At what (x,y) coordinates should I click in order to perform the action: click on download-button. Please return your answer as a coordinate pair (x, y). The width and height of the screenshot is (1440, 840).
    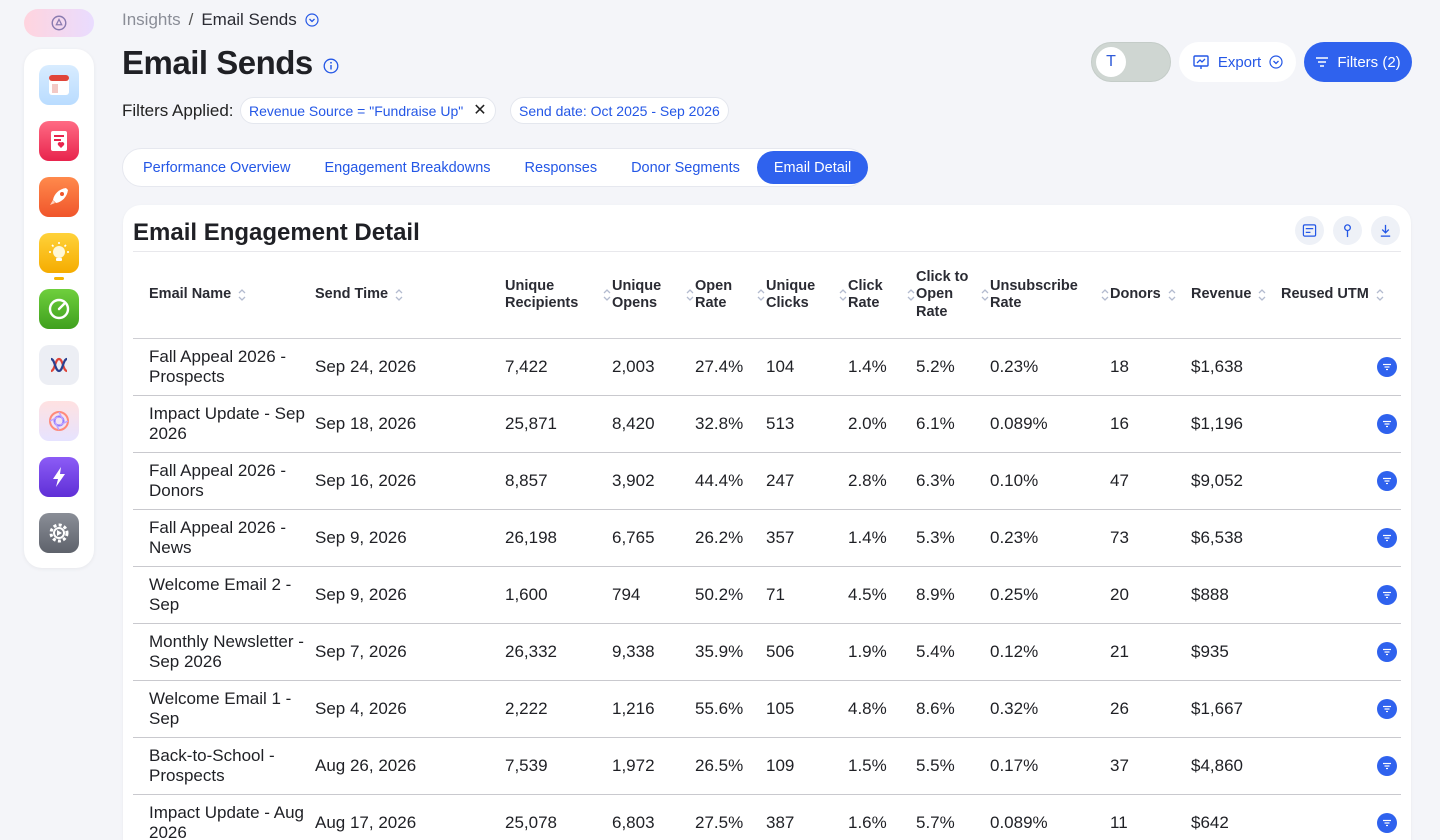
    Looking at the image, I should click on (1385, 230).